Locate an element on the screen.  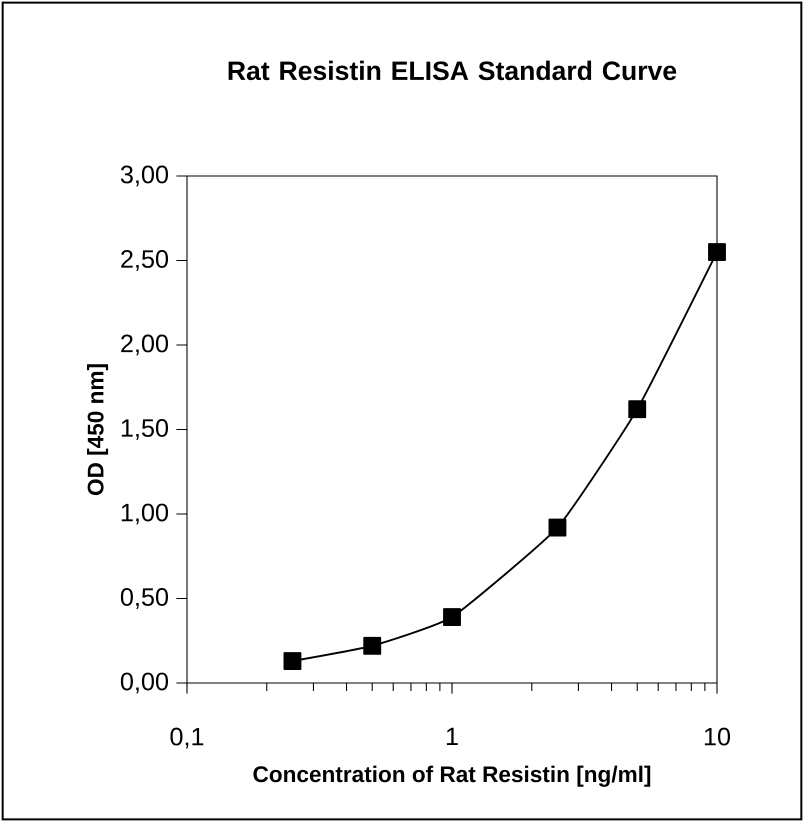
x-tick-label: 1 is located at coordinates (452, 737).